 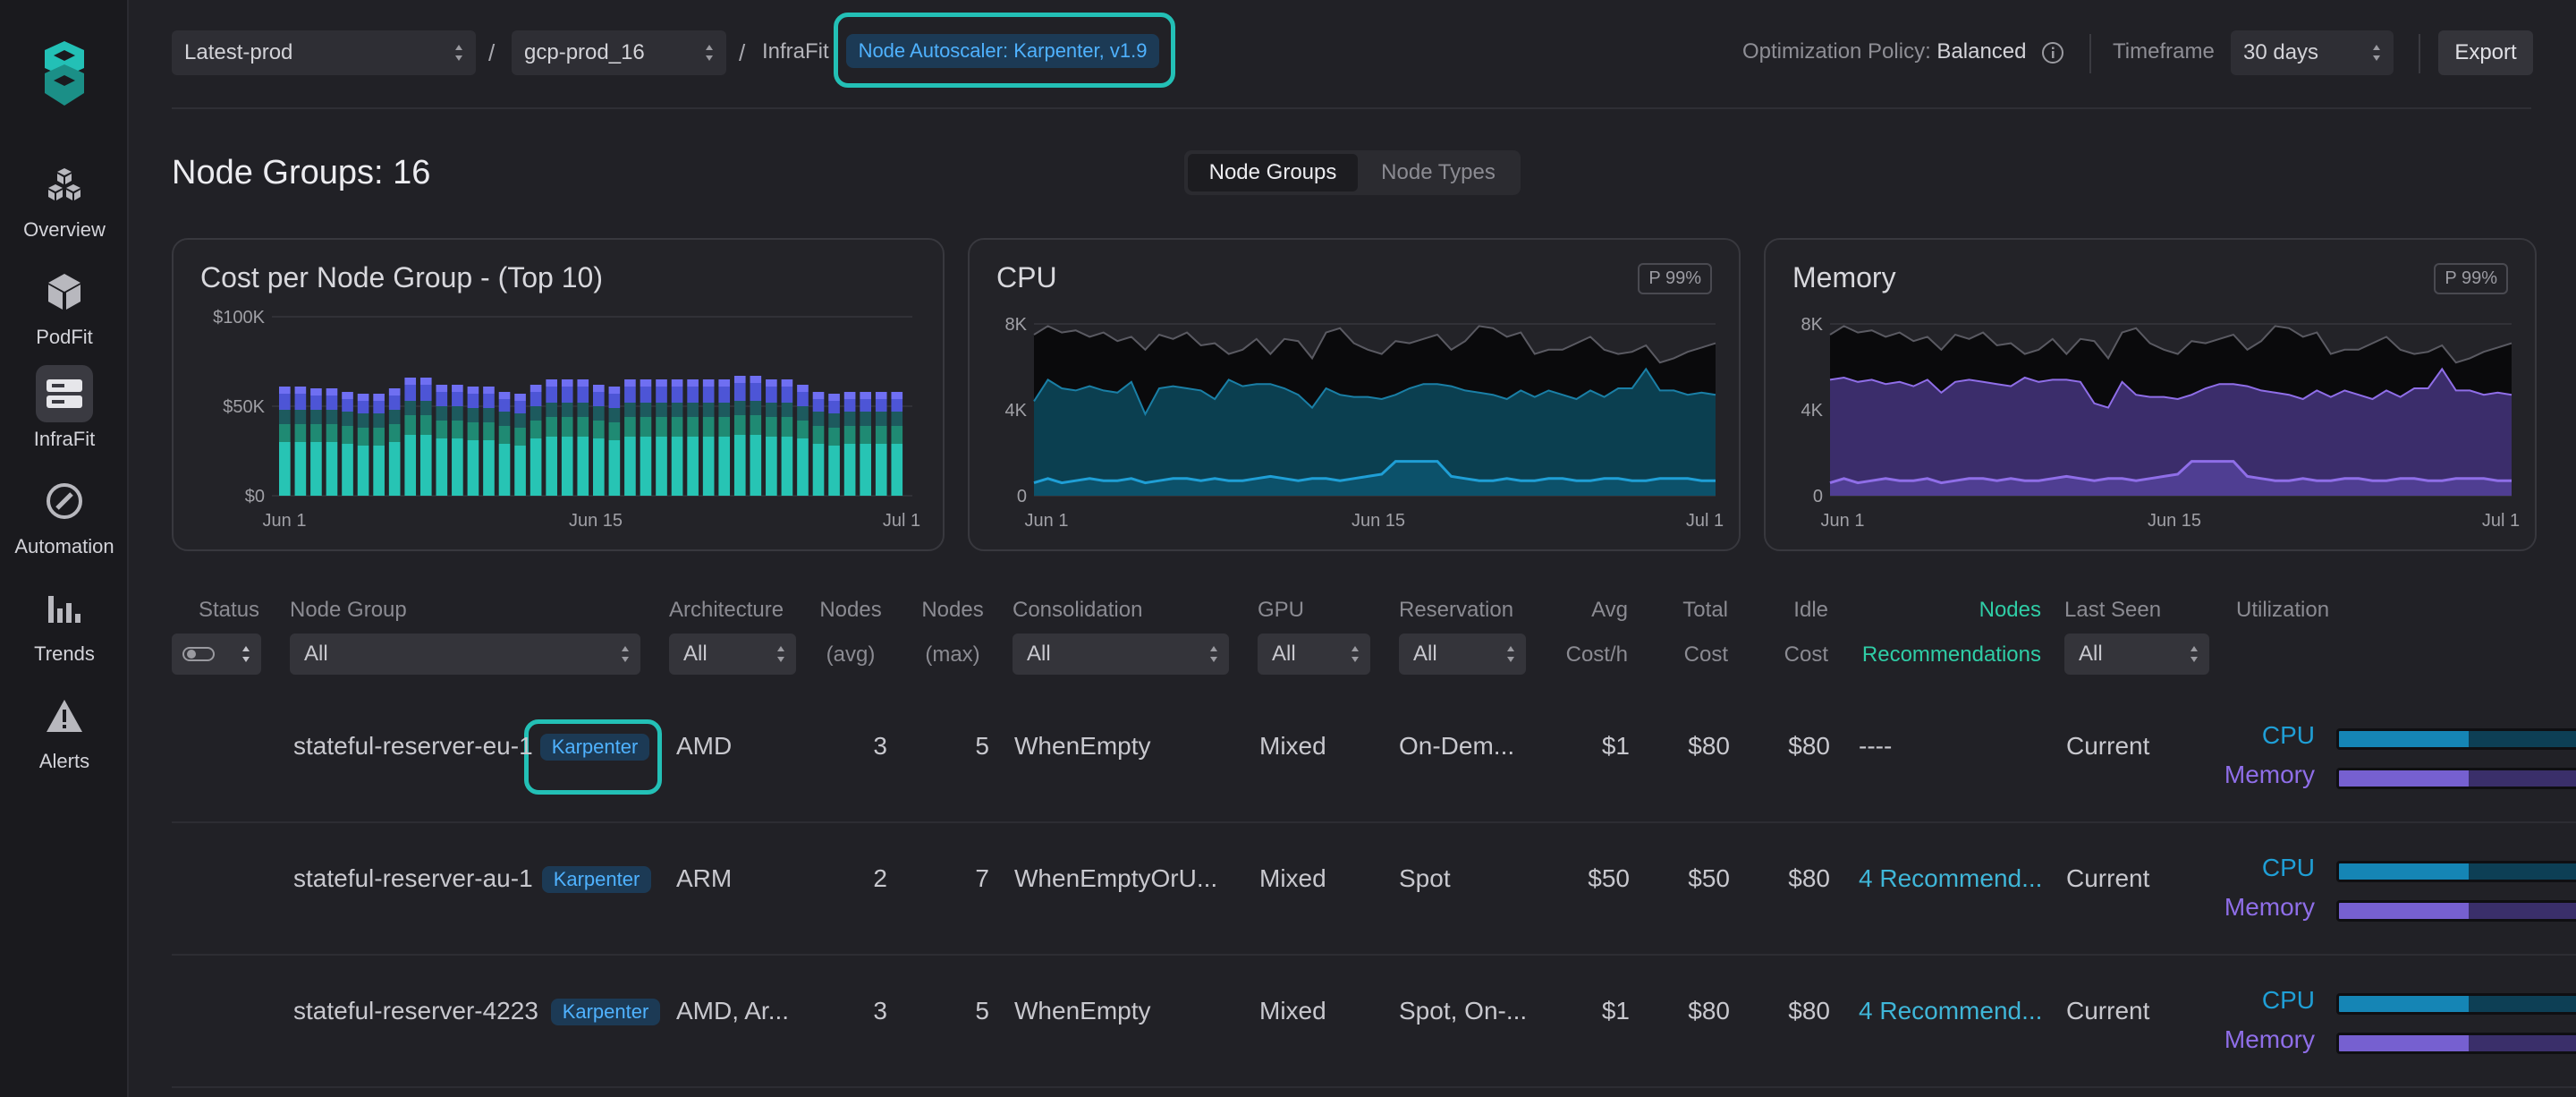 What do you see at coordinates (1273, 172) in the screenshot?
I see `tab-node-groups: Node Groups` at bounding box center [1273, 172].